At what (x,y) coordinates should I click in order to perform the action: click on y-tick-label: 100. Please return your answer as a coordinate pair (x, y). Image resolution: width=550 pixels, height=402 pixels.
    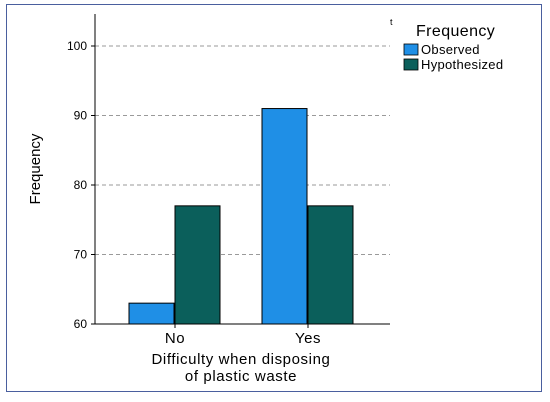
    Looking at the image, I should click on (77, 46).